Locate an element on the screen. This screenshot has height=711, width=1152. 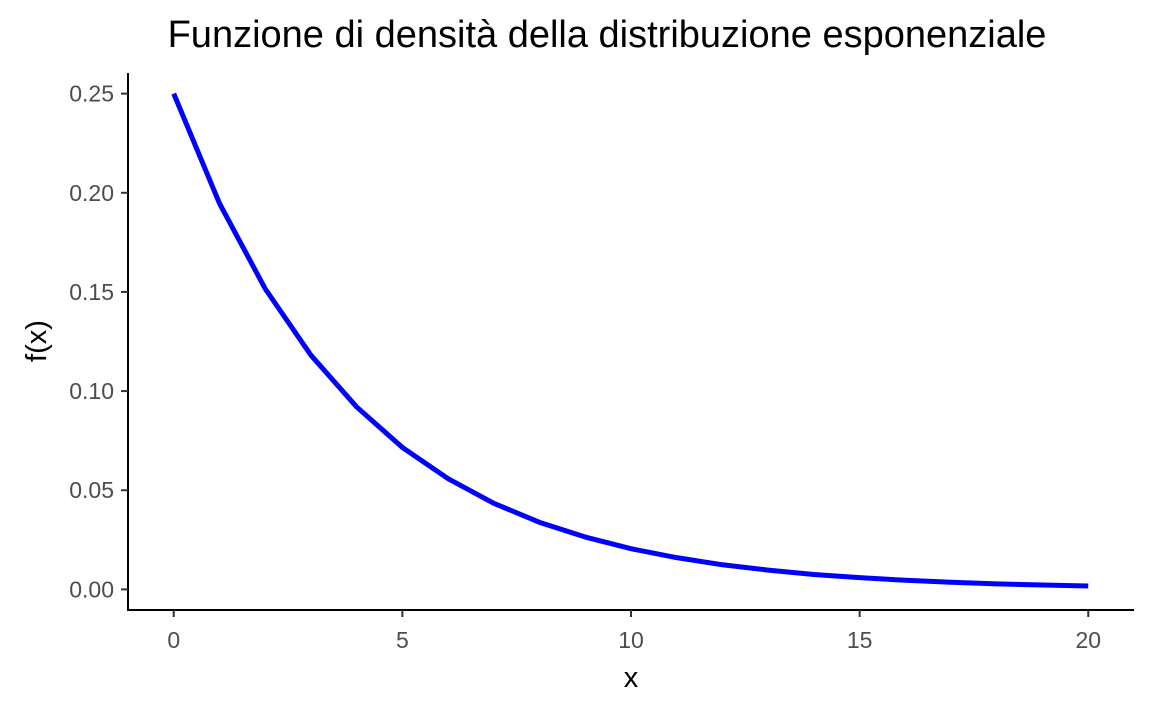
x-axis-ticks: 0 5 10 15 20 is located at coordinates (634, 631).